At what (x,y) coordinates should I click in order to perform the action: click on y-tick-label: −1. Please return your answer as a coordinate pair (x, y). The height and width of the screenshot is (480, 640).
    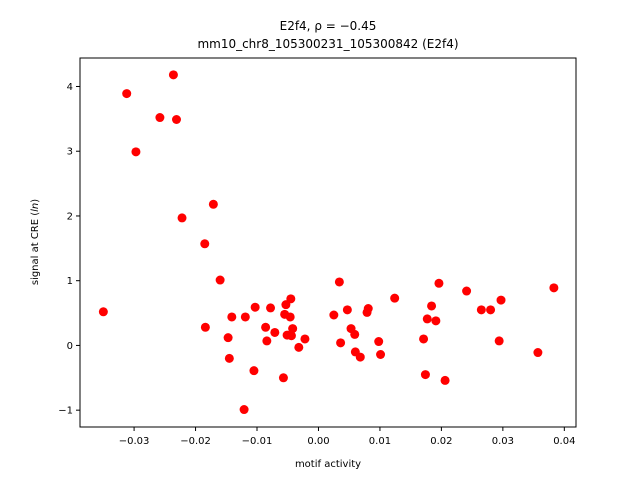
    Looking at the image, I should click on (65, 411).